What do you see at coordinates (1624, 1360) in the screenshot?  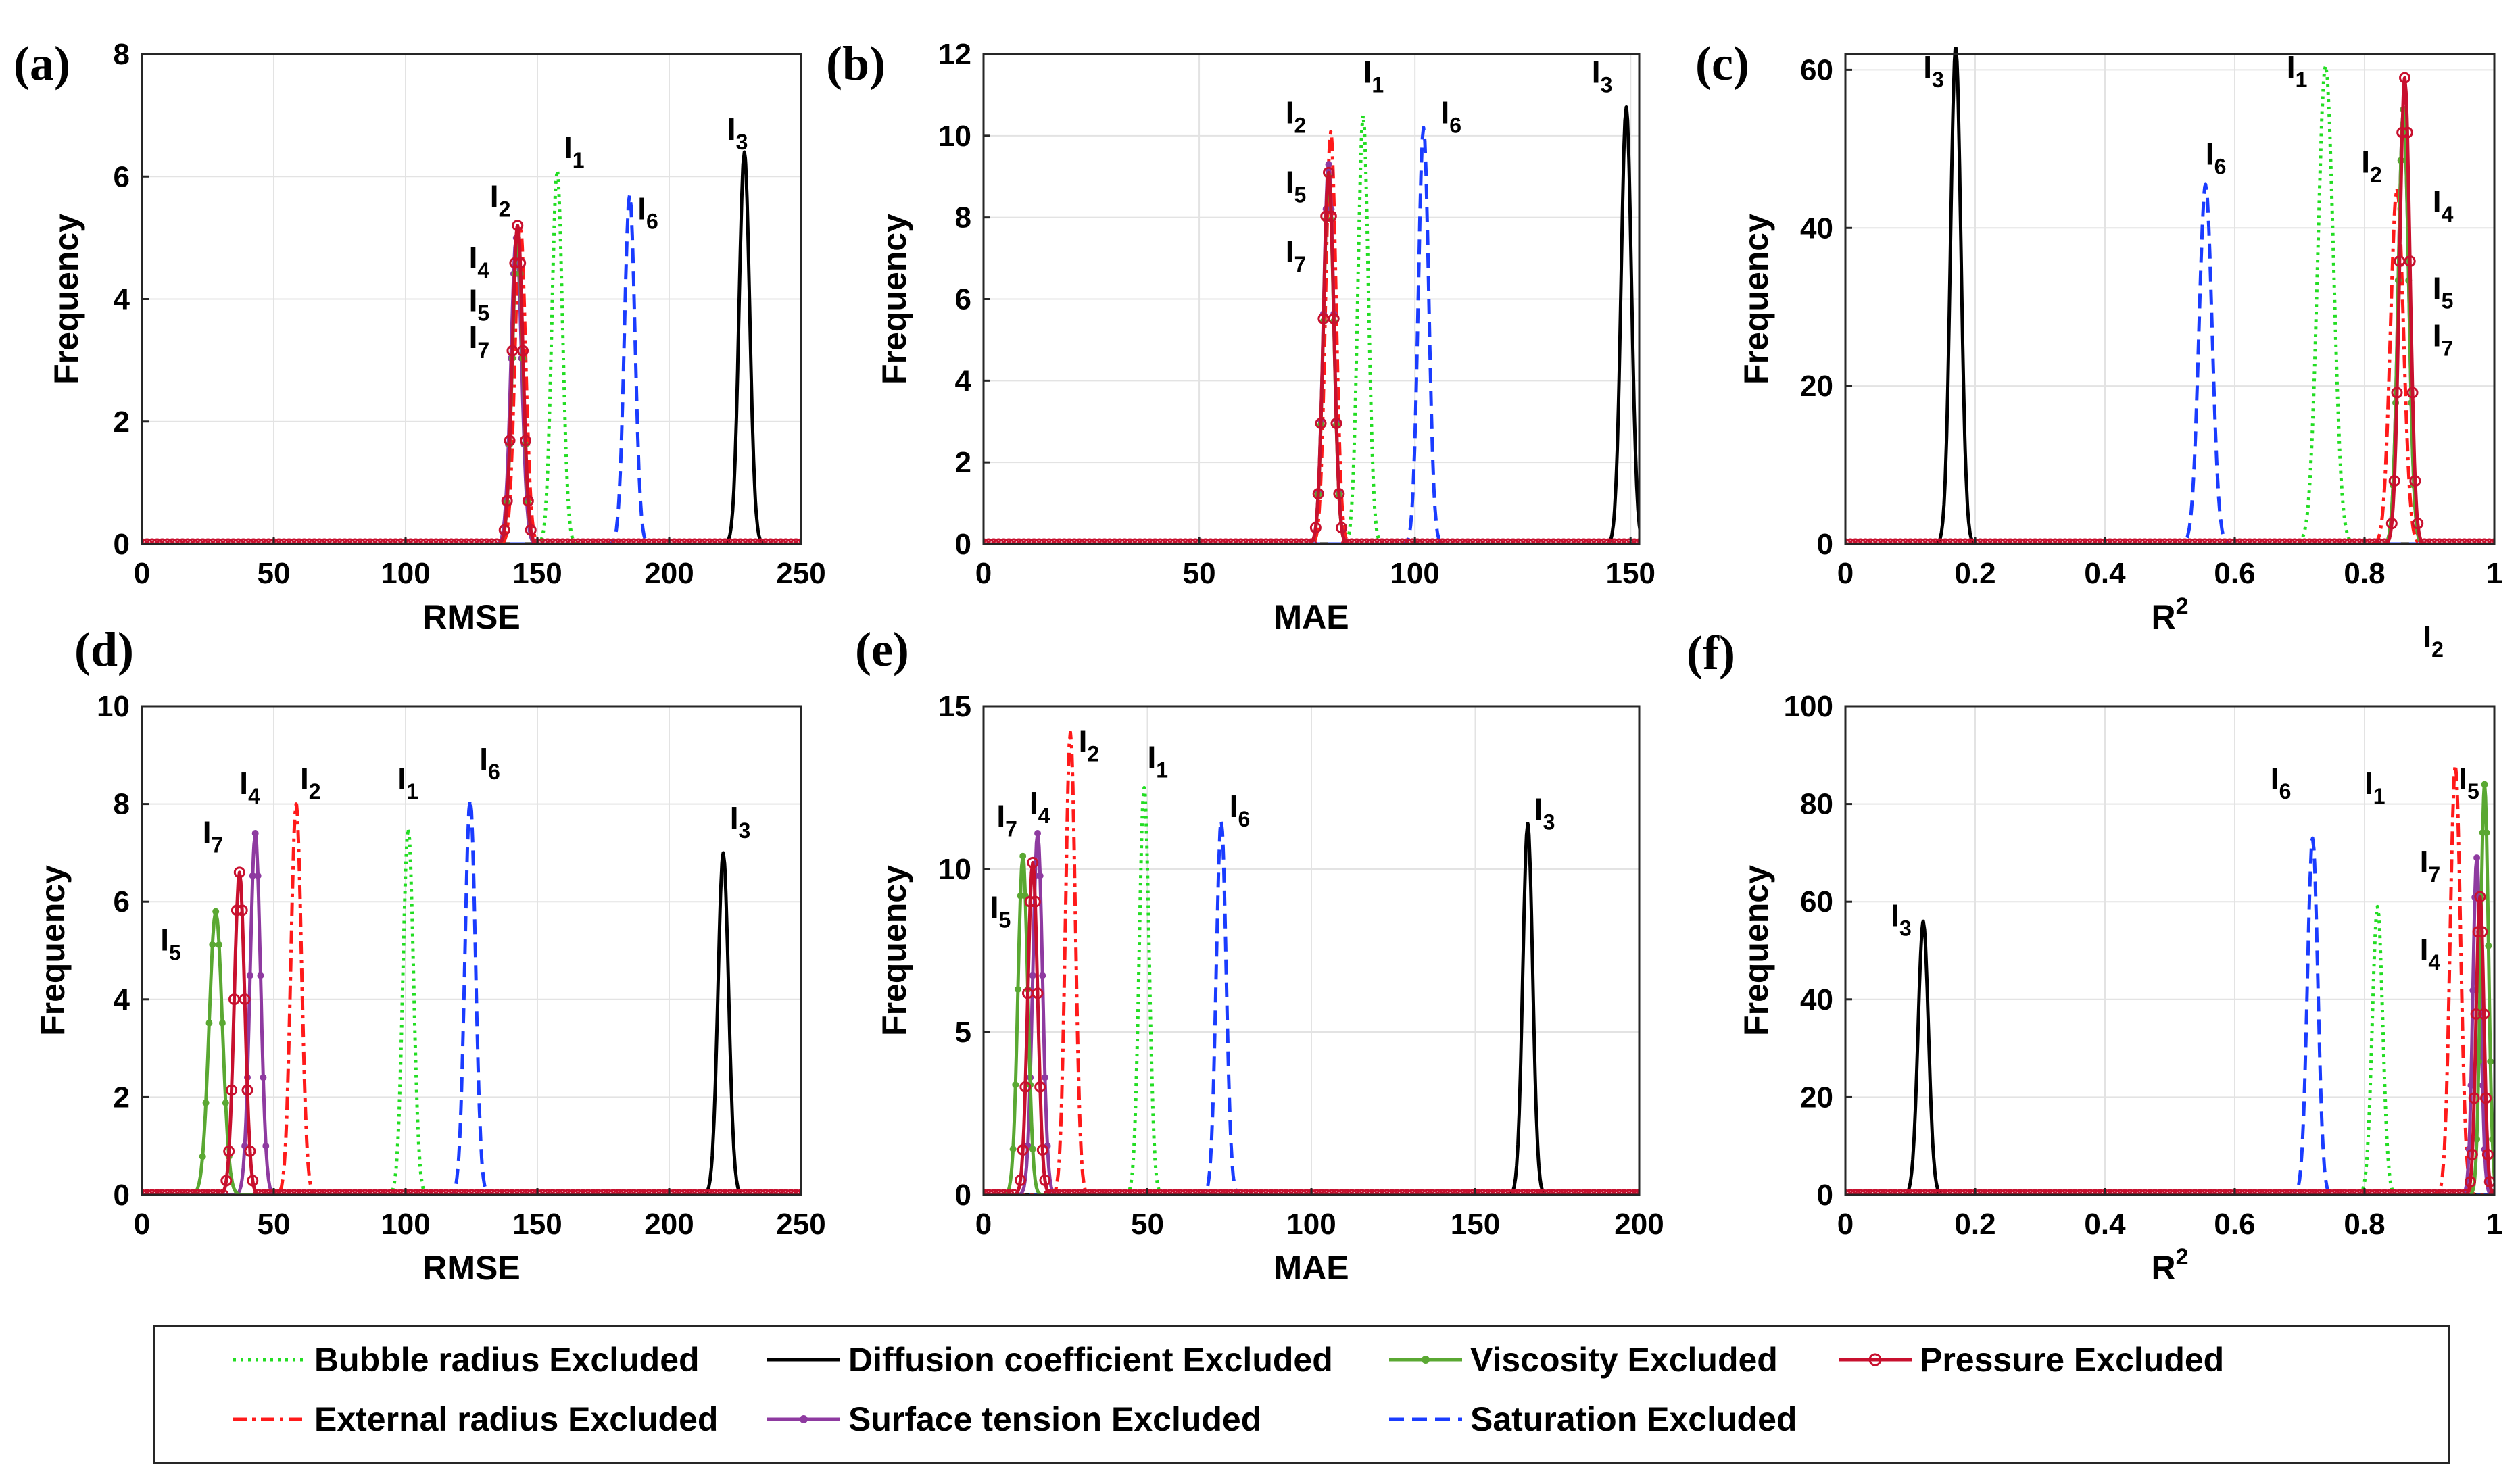 I see `legend-label: Viscosity Excluded` at bounding box center [1624, 1360].